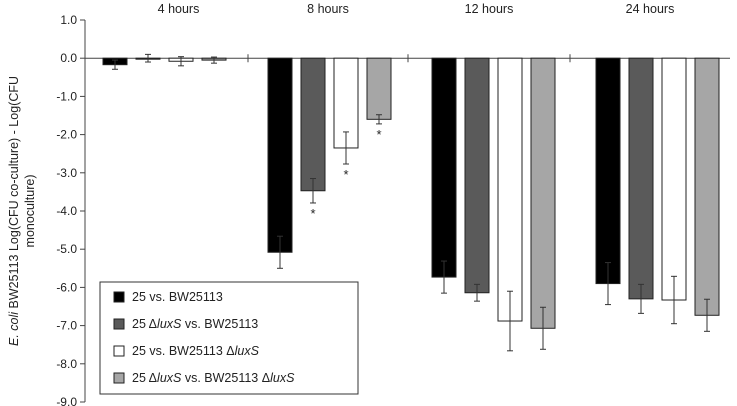 The image size is (737, 406). I want to click on y-tick-label: -4.0, so click(66, 211).